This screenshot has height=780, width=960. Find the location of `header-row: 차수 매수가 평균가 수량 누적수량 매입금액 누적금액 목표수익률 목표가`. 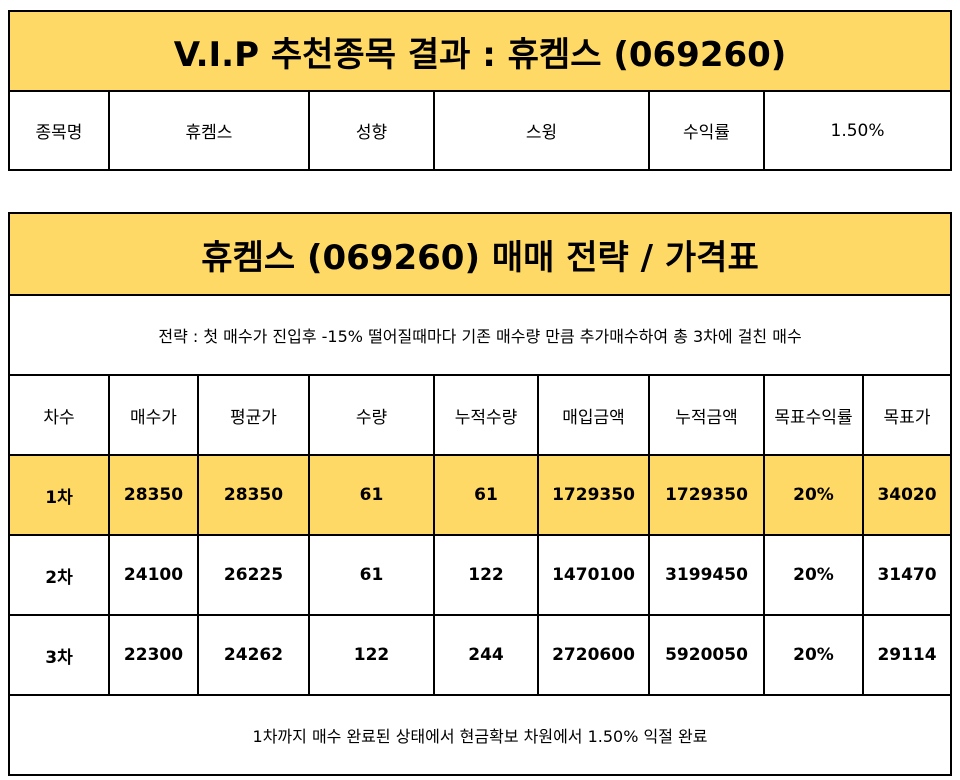

header-row: 차수 매수가 평균가 수량 누적수량 매입금액 누적금액 목표수익률 목표가 is located at coordinates (480, 415).